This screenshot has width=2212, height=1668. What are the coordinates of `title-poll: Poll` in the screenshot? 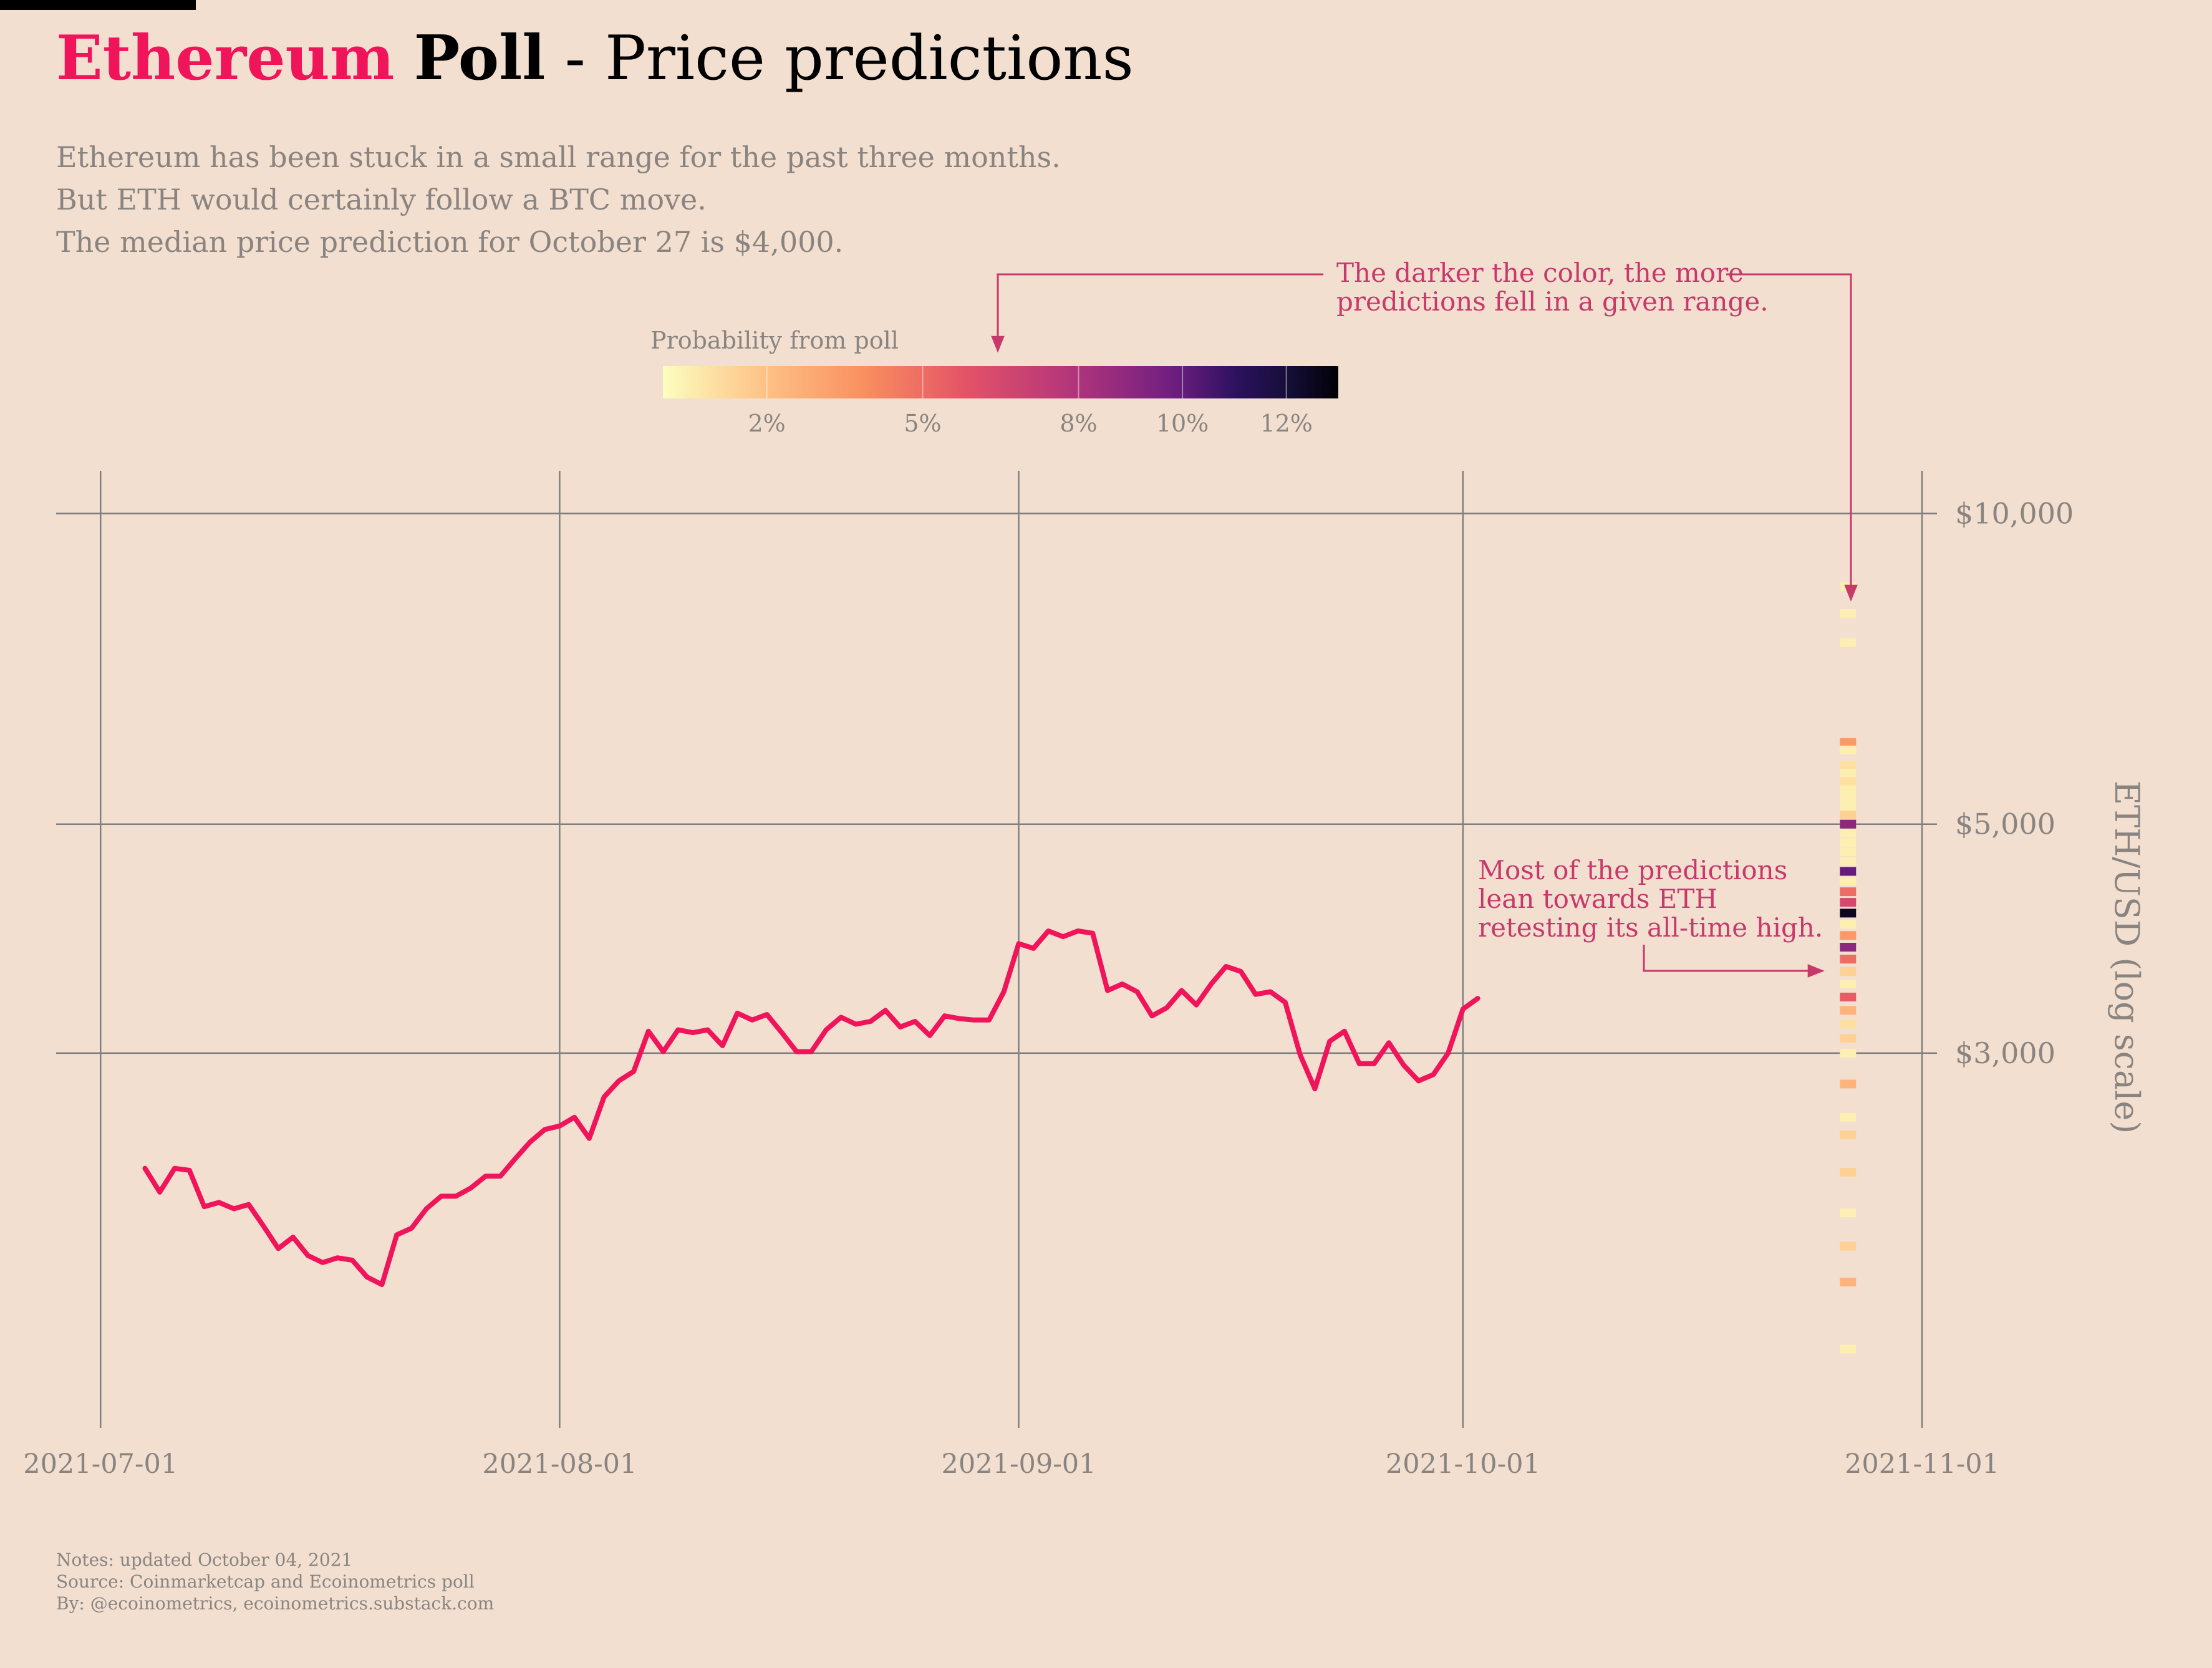 It's located at (479, 58).